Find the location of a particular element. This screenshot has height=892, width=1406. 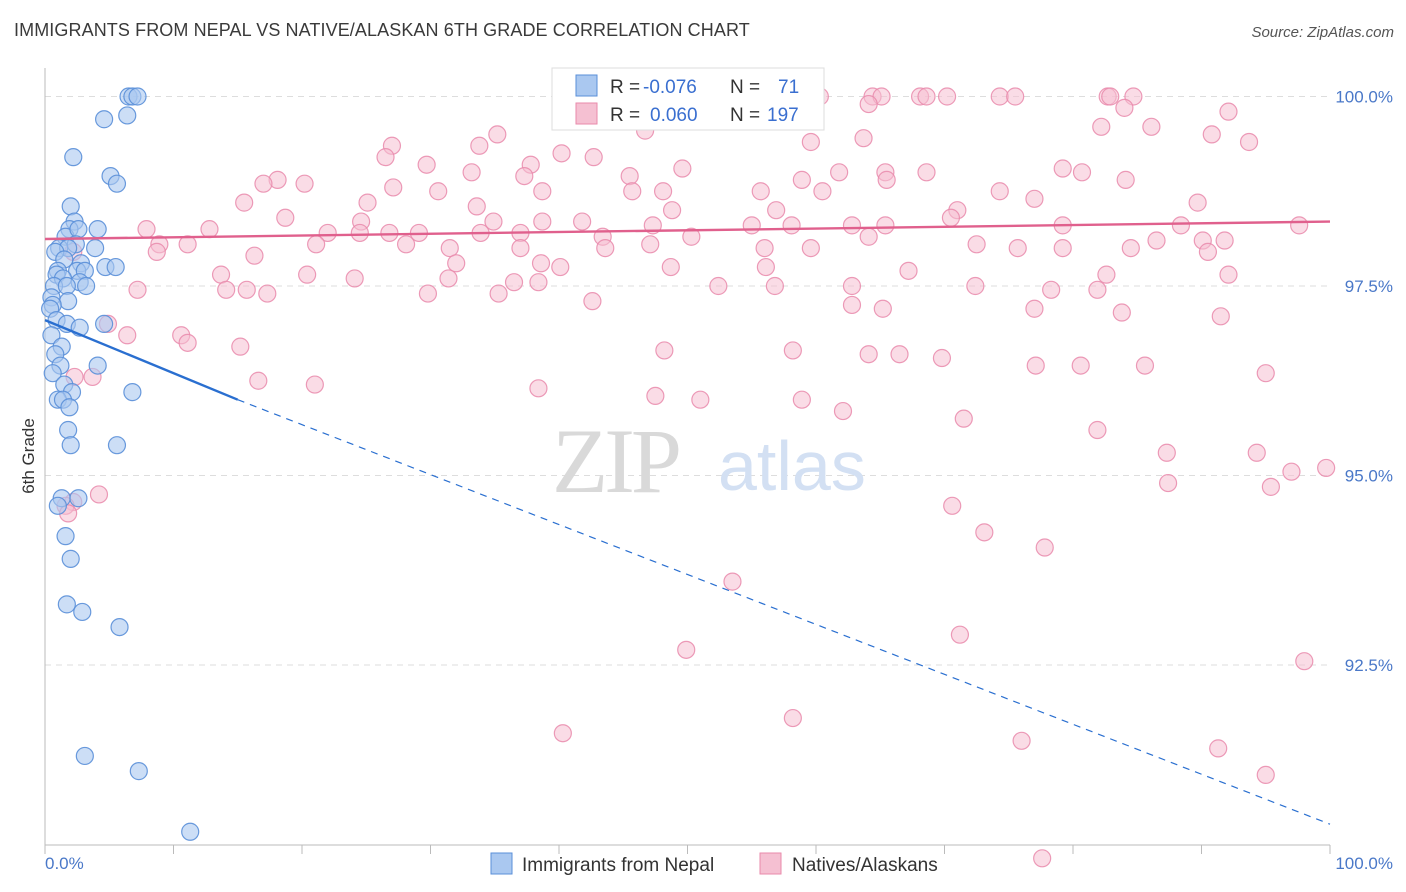

series-legend-swatch-nepal is located at coordinates (501, 863).